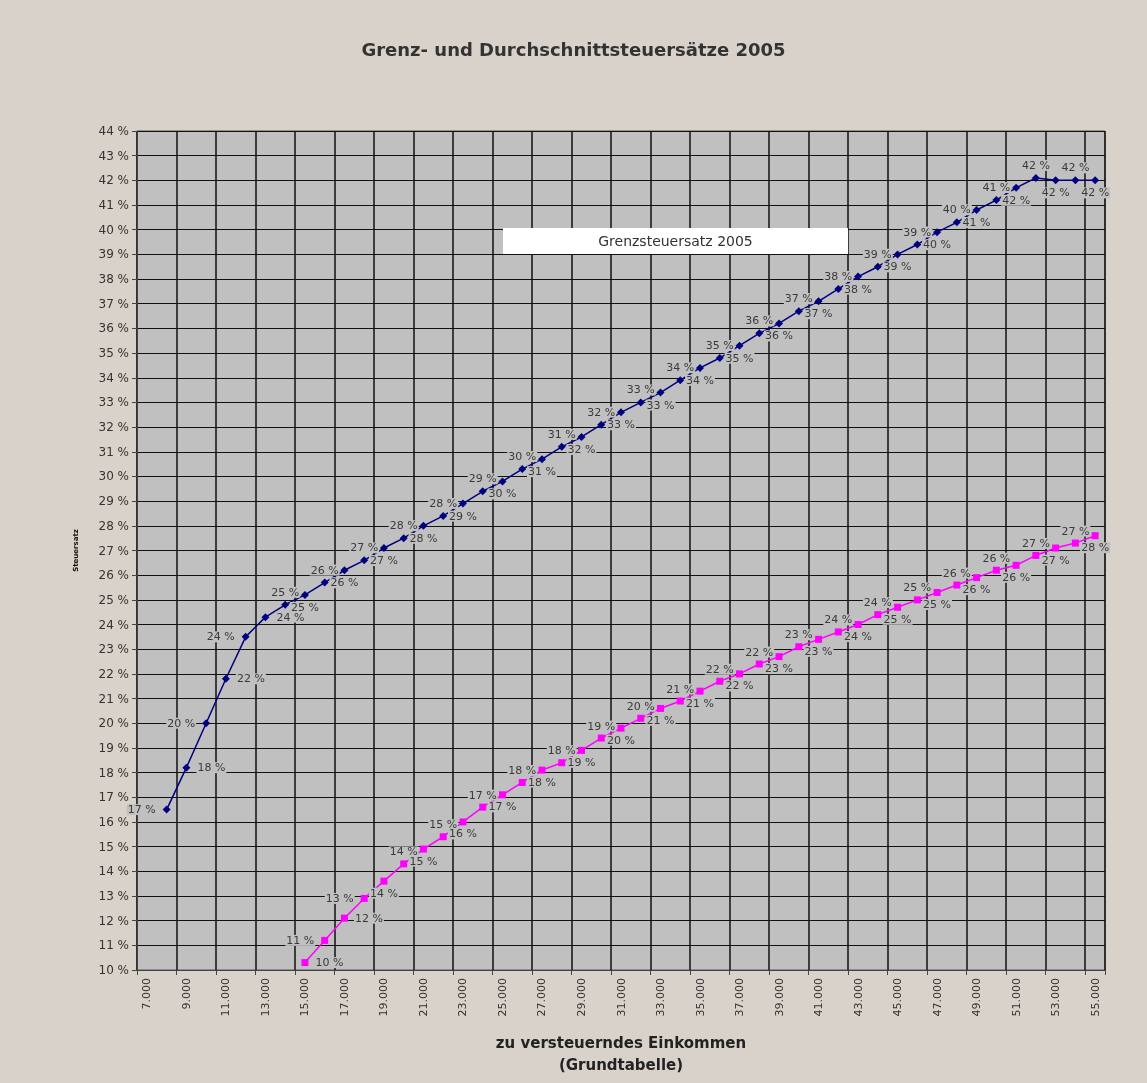 Image resolution: width=1147 pixels, height=1083 pixels. I want to click on data-label: 29 %, so click(482, 479).